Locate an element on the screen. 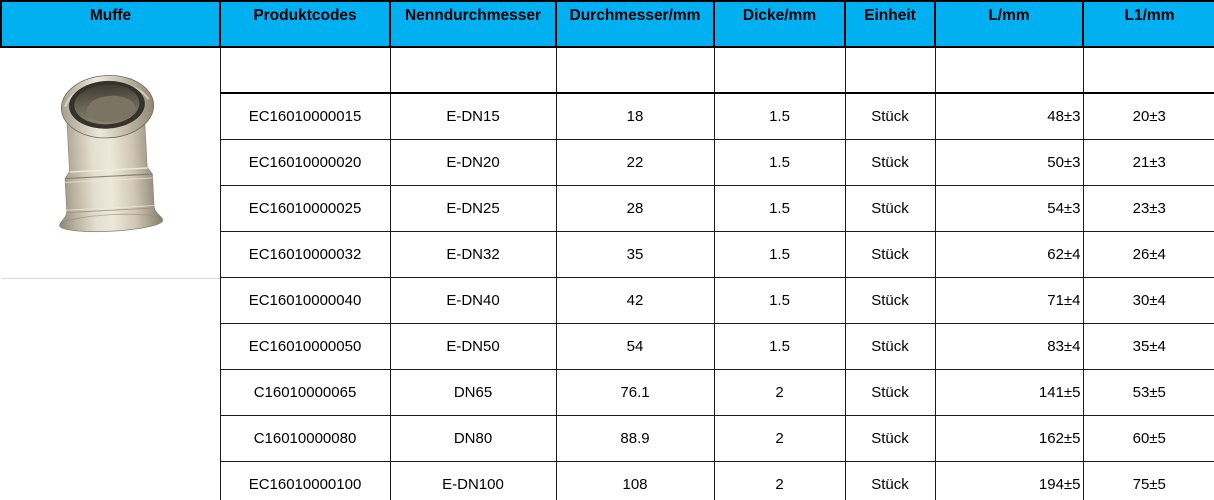 Image resolution: width=1214 pixels, height=500 pixels. cell-nenndurchmesser: E-DN25 is located at coordinates (473, 208).